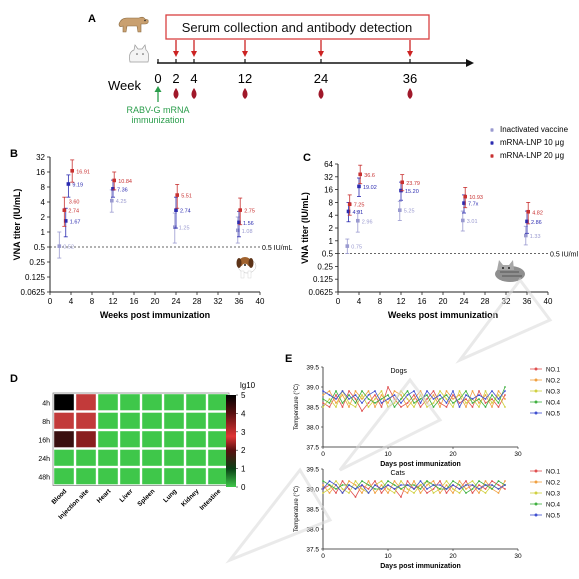 The height and width of the screenshot is (579, 579). I want to click on heatmap-row-label: 8h, so click(46, 422).